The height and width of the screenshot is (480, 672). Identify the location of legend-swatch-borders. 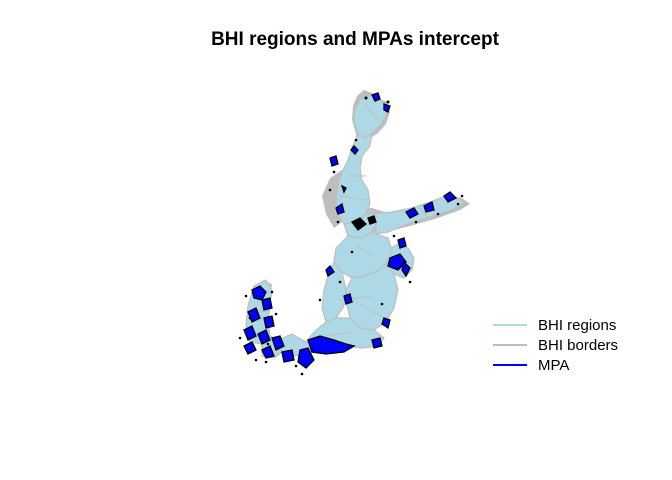
(510, 345).